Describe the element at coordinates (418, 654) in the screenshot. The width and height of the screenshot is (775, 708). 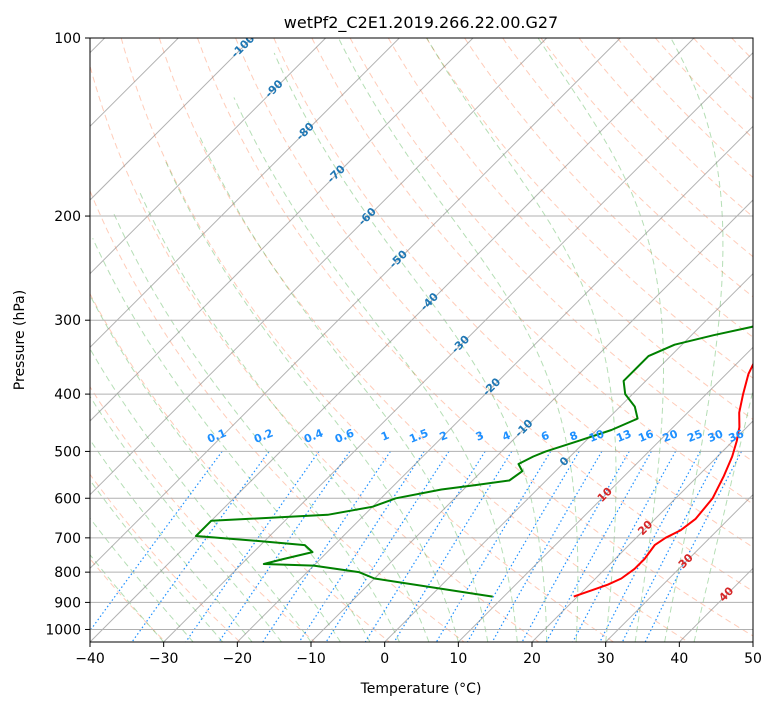
I see `x-axis: −40 −30 −20 −10 0 10 20 30 40 50` at that location.